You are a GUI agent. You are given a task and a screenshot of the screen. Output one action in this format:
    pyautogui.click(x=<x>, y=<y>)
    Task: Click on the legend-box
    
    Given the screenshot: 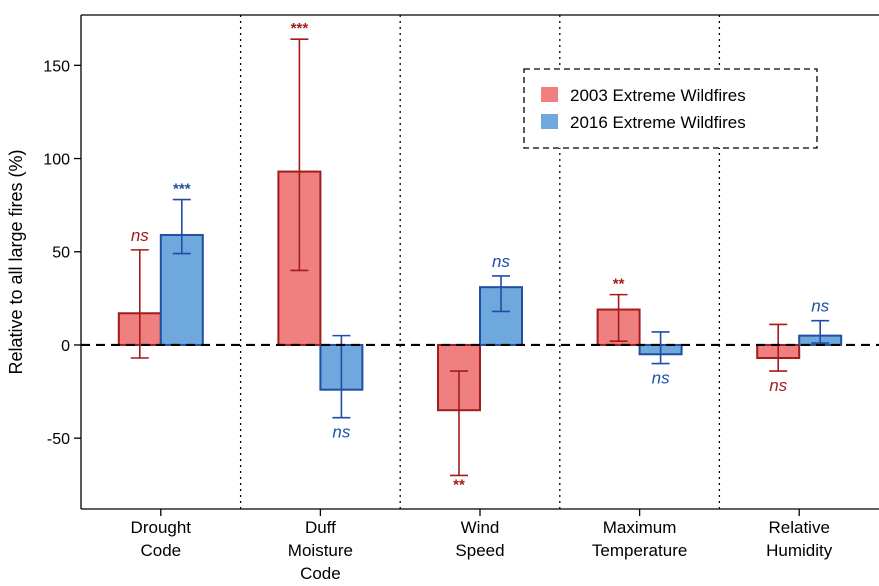 What is the action you would take?
    pyautogui.click(x=670, y=108)
    